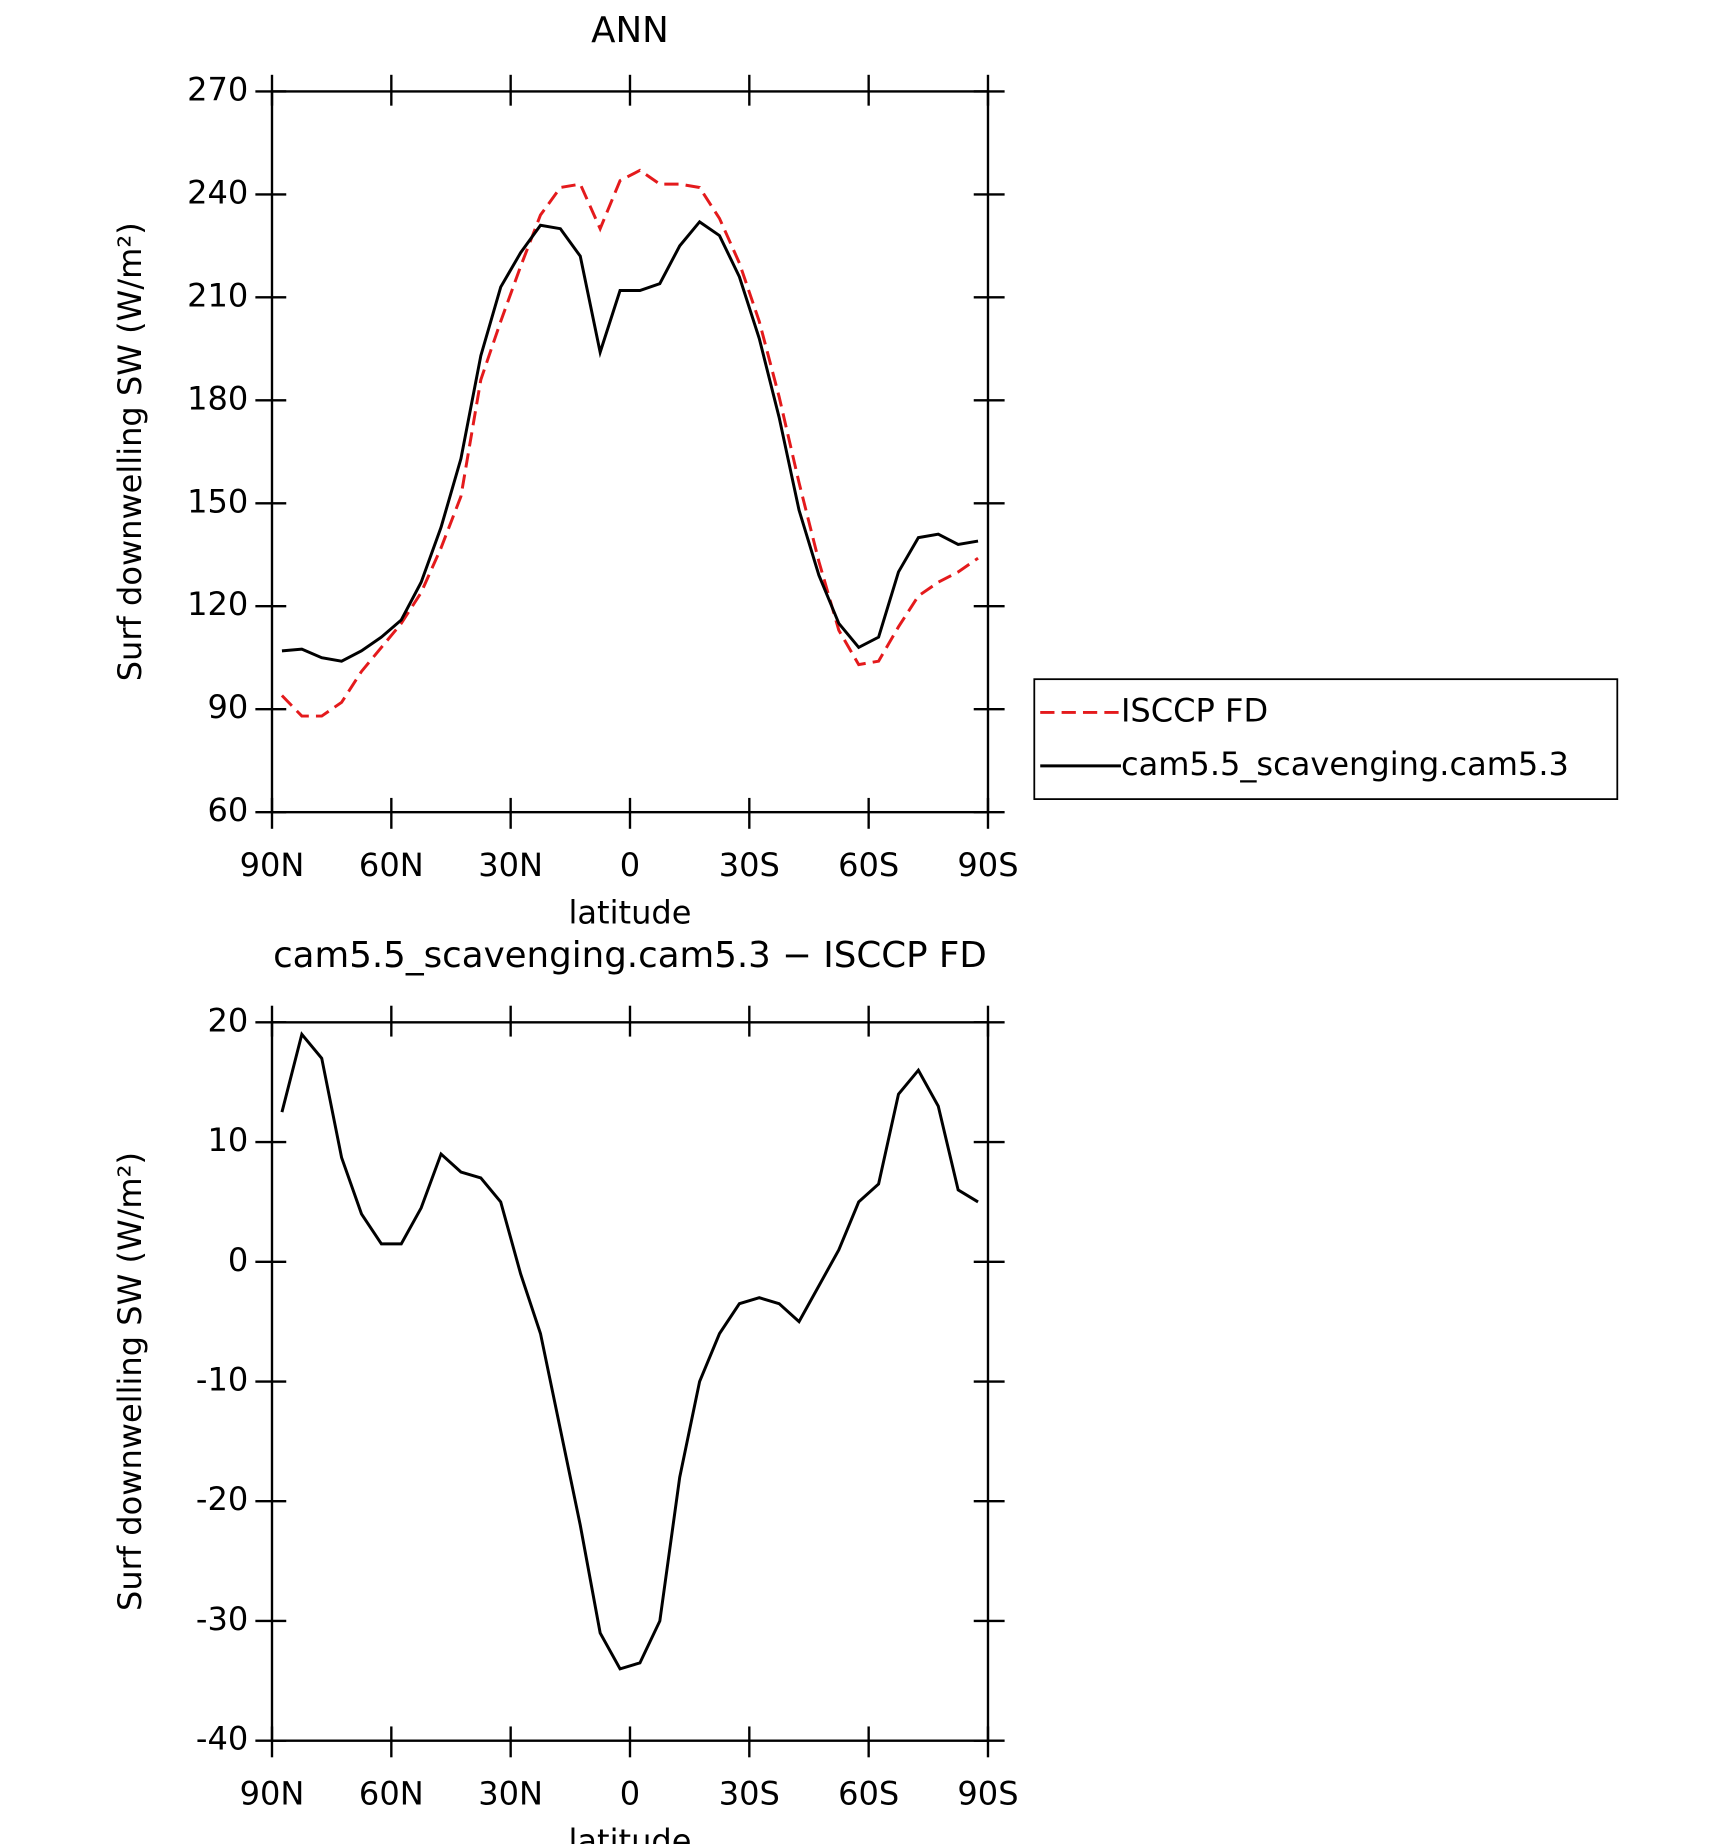 The width and height of the screenshot is (1710, 1844). Describe the element at coordinates (227, 1020) in the screenshot. I see `y-tick-label: 20` at that location.